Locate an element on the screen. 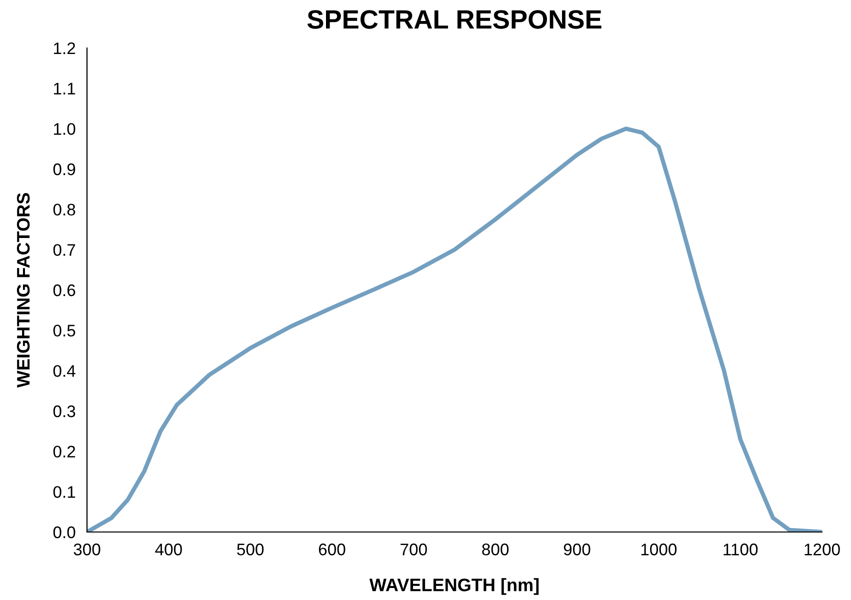 The height and width of the screenshot is (600, 851). y-tick-label: 0.4 is located at coordinates (64, 371).